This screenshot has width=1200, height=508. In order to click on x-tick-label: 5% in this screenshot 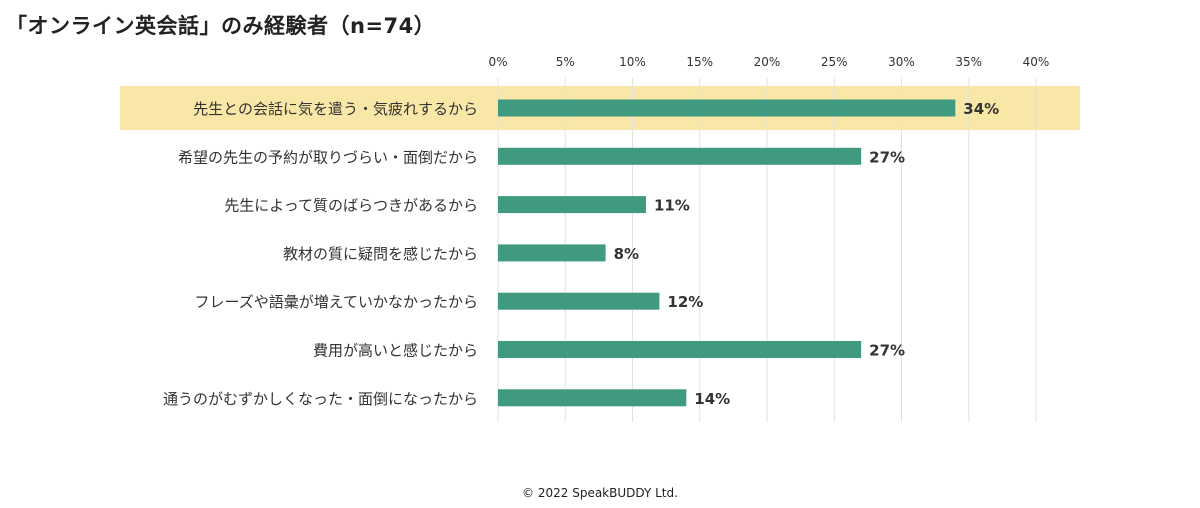, I will do `click(565, 62)`.